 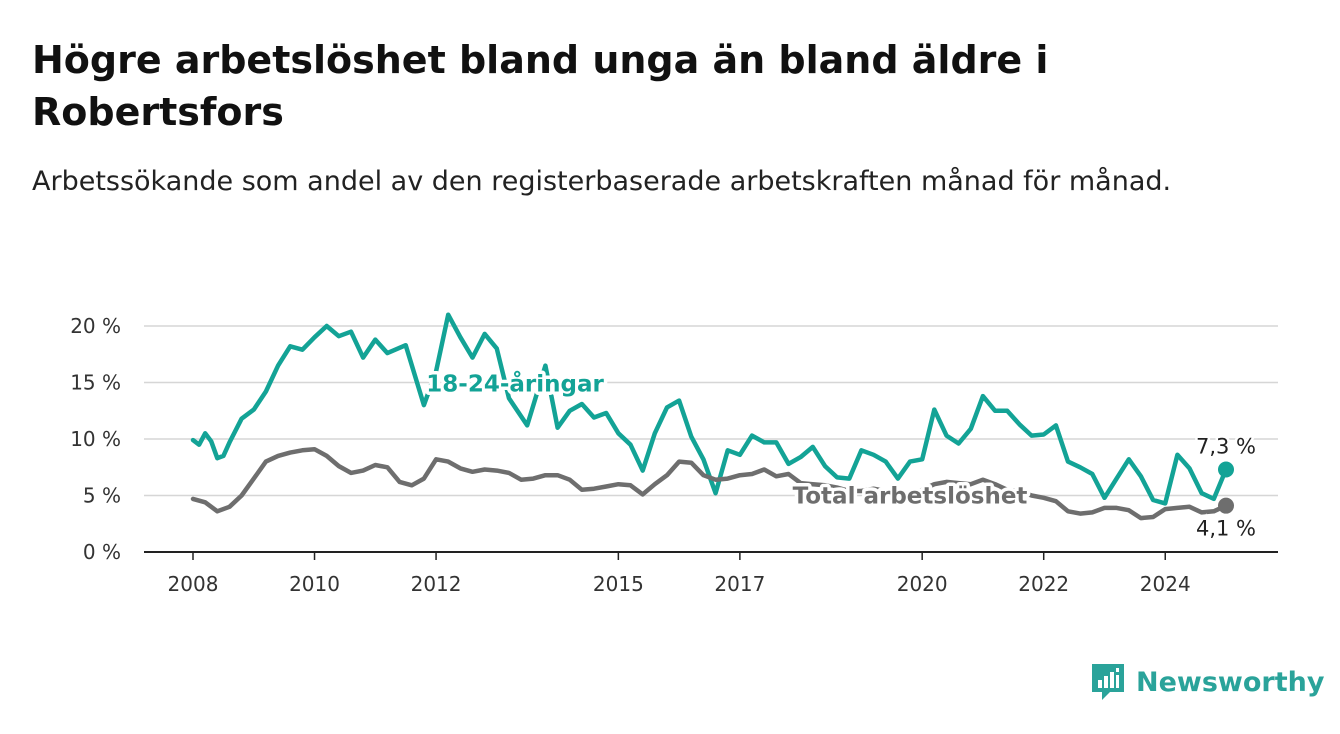 I want to click on x-tick-label: 2022, so click(x=1043, y=584).